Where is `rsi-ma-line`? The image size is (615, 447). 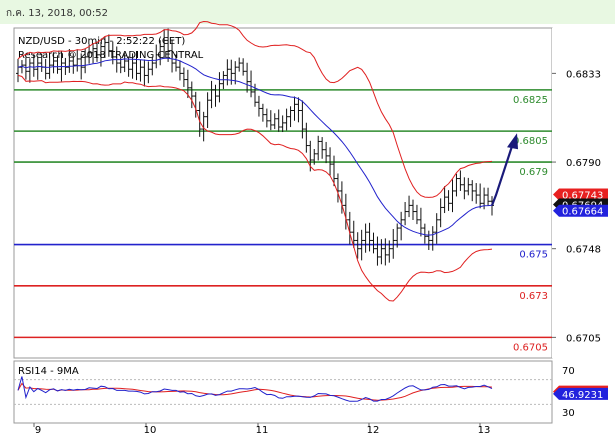
rsi-ma-line is located at coordinates (255, 391).